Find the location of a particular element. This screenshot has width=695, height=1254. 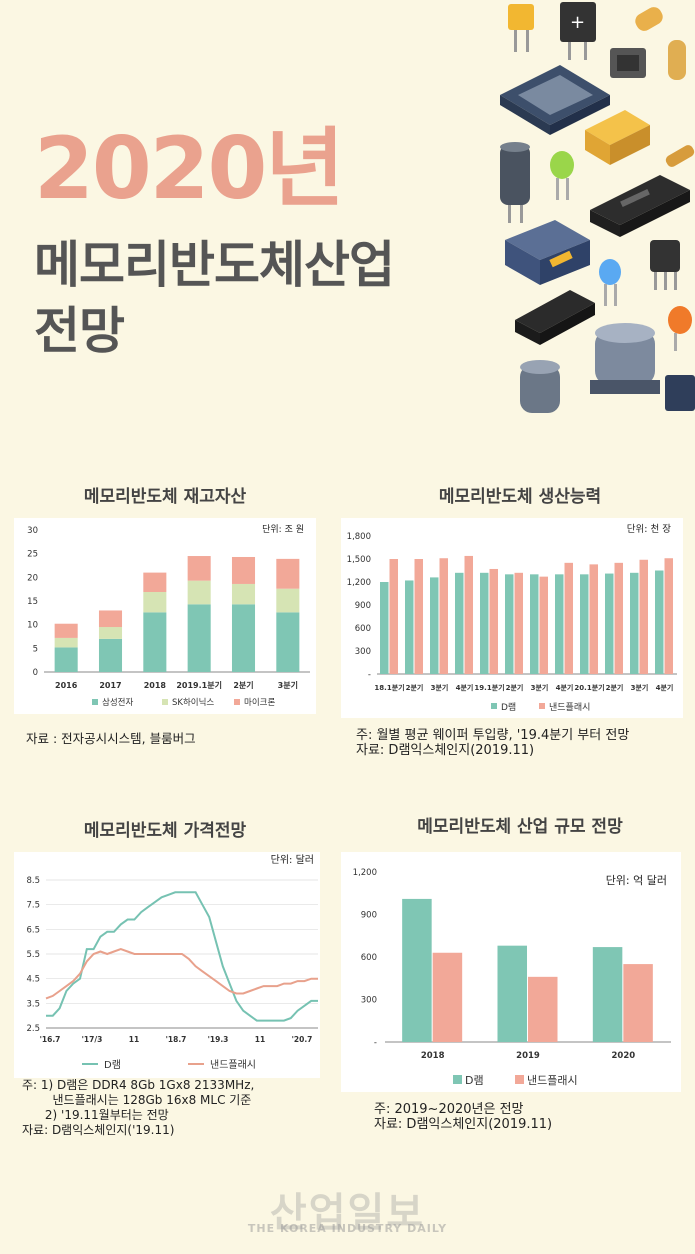

fuse-icon is located at coordinates (680, 156).